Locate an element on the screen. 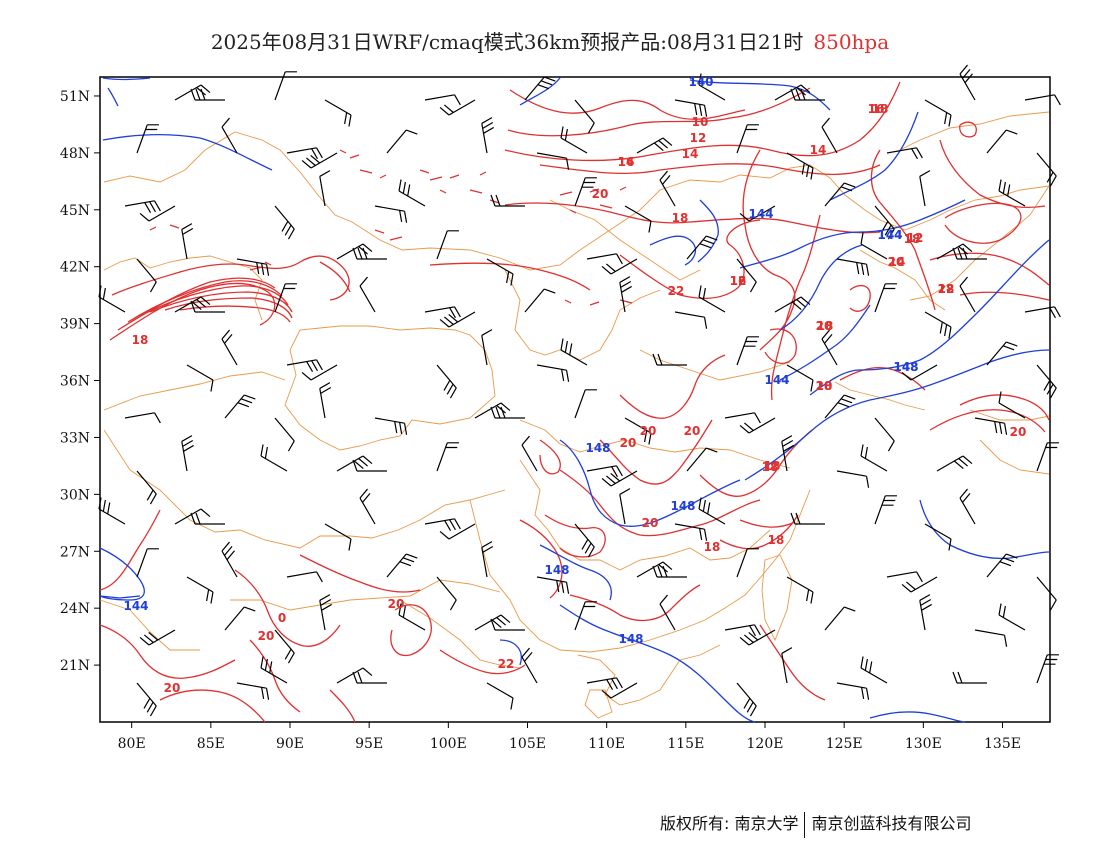 The image size is (1100, 850). lat-tick-label: 48N is located at coordinates (75, 154).